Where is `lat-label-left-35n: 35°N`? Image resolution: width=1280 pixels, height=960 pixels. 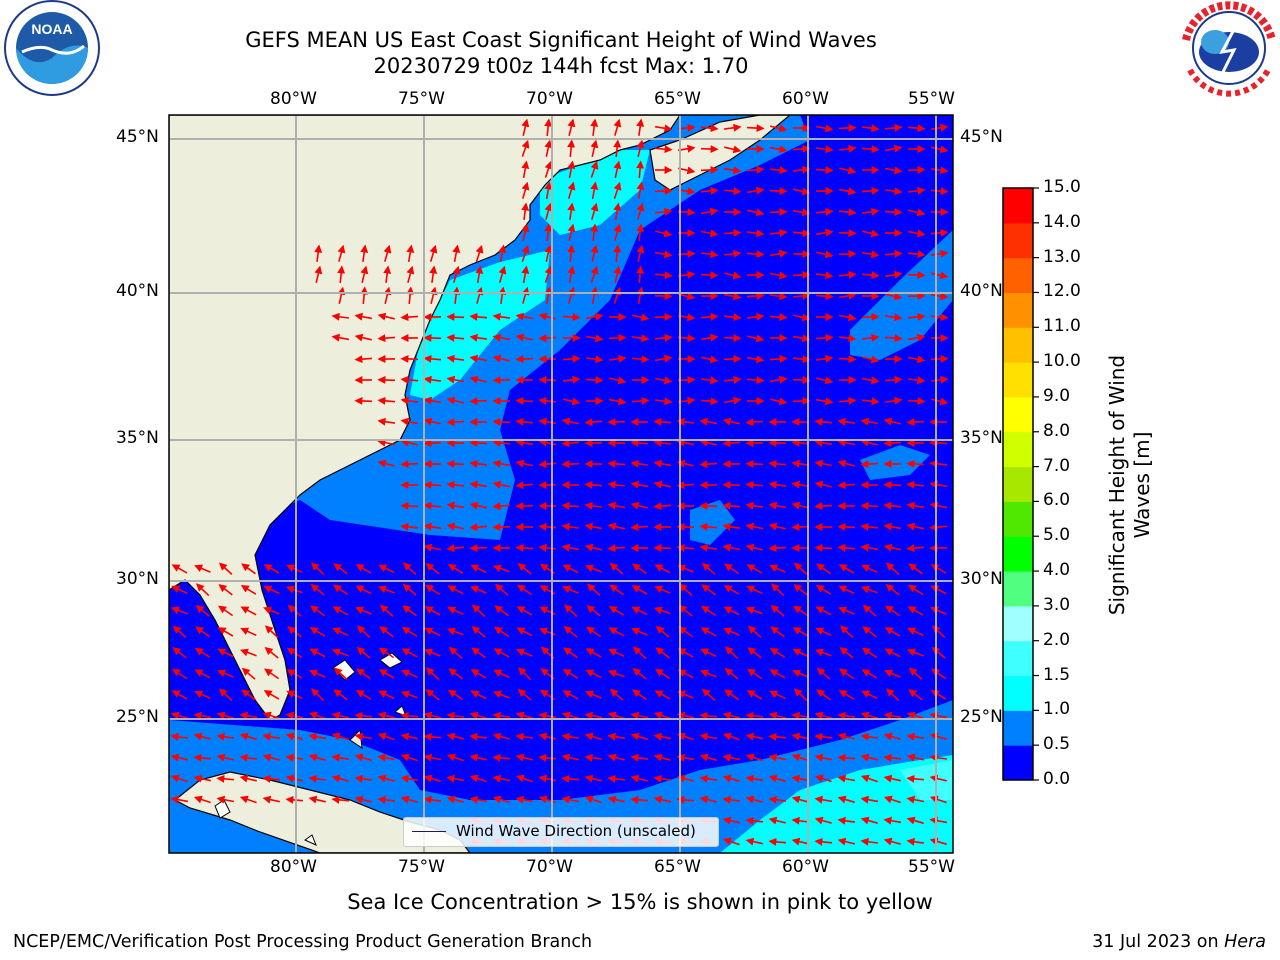 lat-label-left-35n: 35°N is located at coordinates (137, 438).